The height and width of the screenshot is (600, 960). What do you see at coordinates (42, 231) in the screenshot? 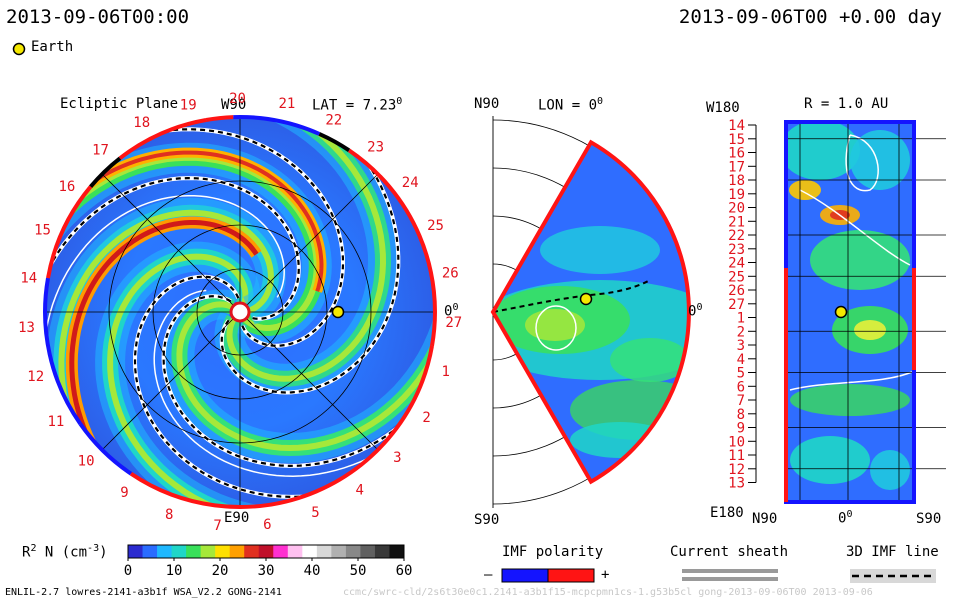
I see `ecliptic-carrington-label-15: 15` at bounding box center [42, 231].